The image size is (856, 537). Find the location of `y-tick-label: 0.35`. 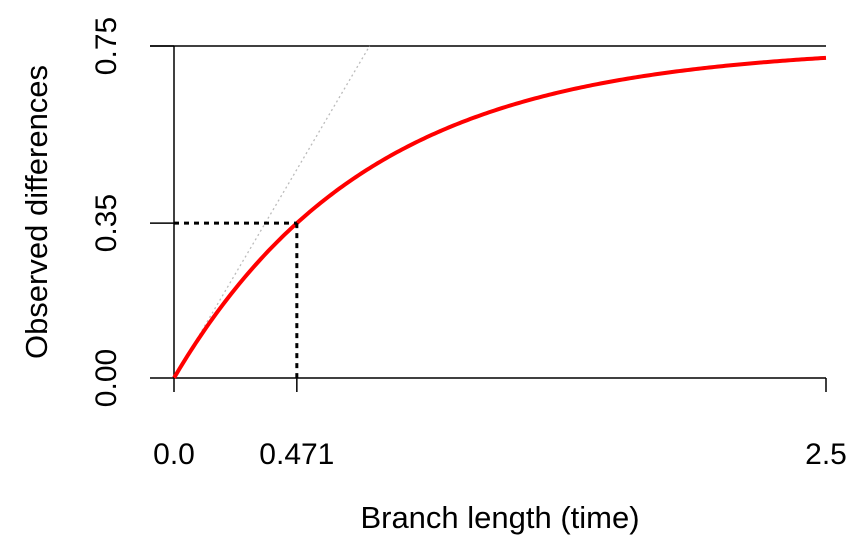

y-tick-label: 0.35 is located at coordinates (106, 223).